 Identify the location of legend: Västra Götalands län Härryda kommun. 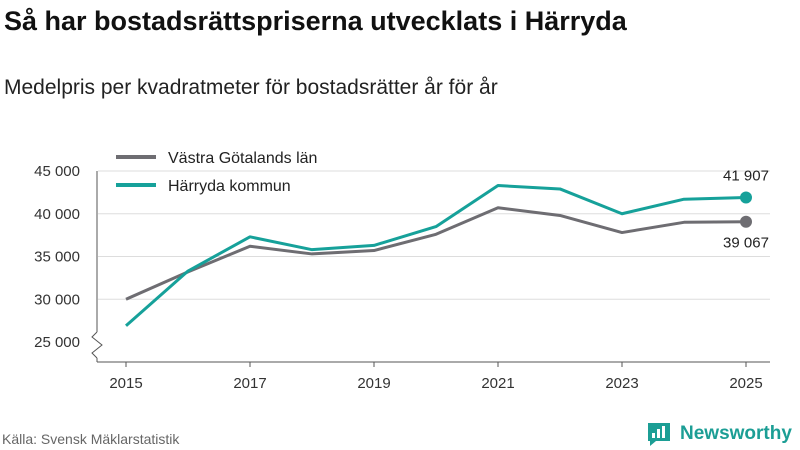
(216, 172).